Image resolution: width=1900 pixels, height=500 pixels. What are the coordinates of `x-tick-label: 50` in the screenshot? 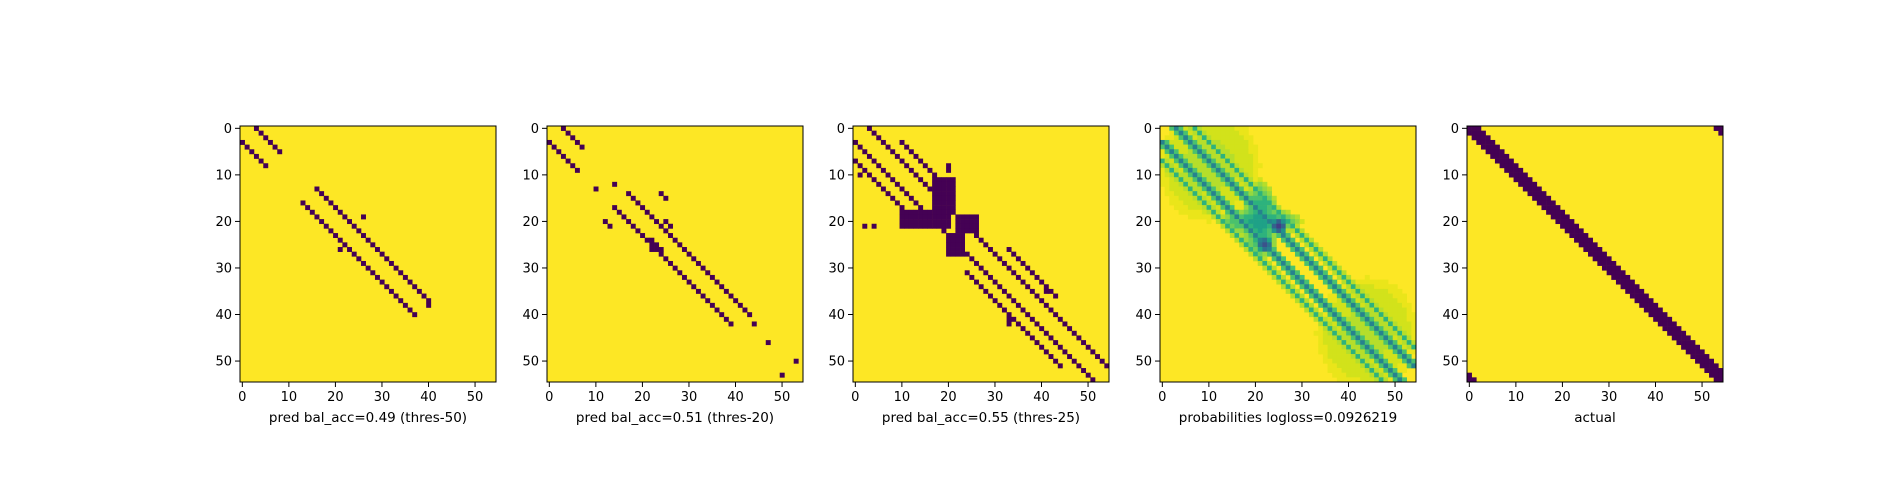 It's located at (1395, 397).